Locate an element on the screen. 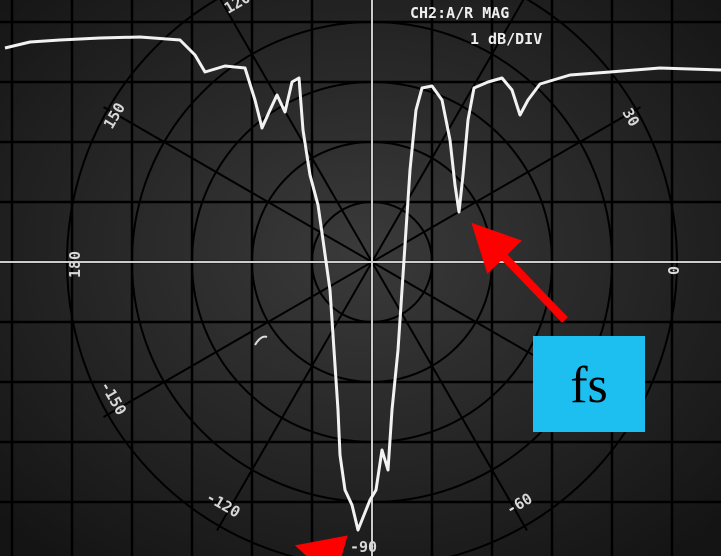  scale-label: 1 dB/DIV is located at coordinates (506, 39).